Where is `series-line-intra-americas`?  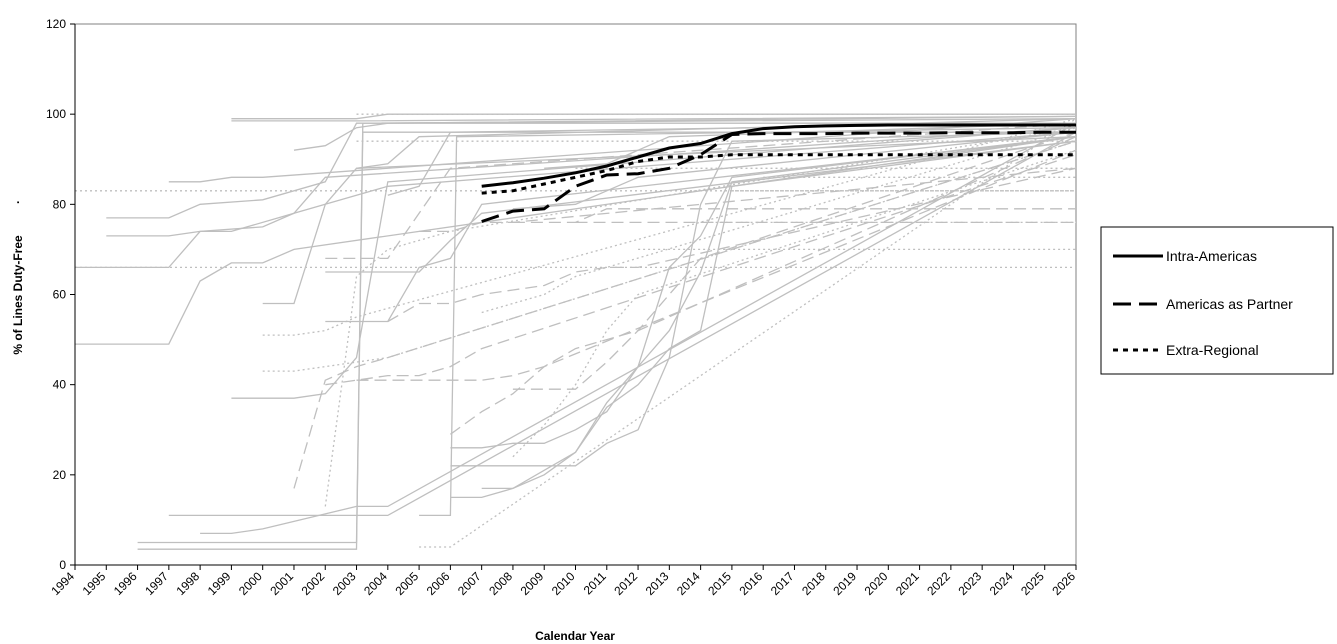
series-line-intra-americas is located at coordinates (778, 155).